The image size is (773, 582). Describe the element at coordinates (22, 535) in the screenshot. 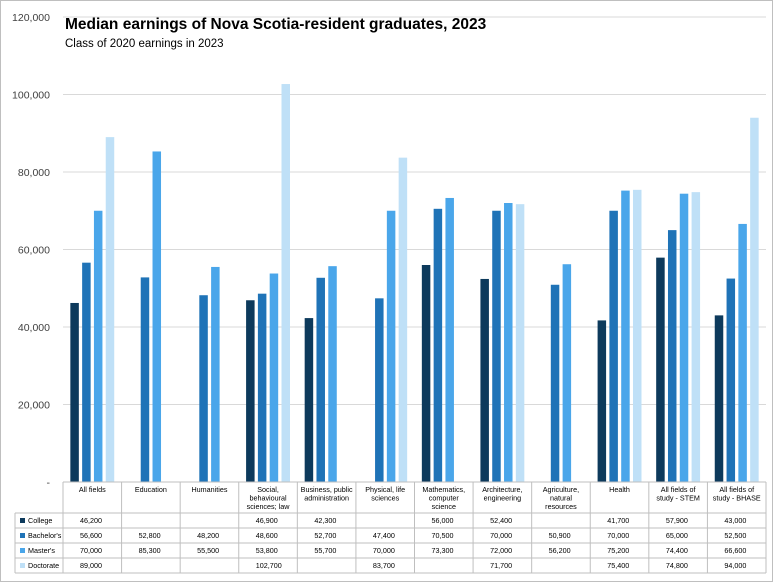

I see `legend-key-bachelor-s` at that location.